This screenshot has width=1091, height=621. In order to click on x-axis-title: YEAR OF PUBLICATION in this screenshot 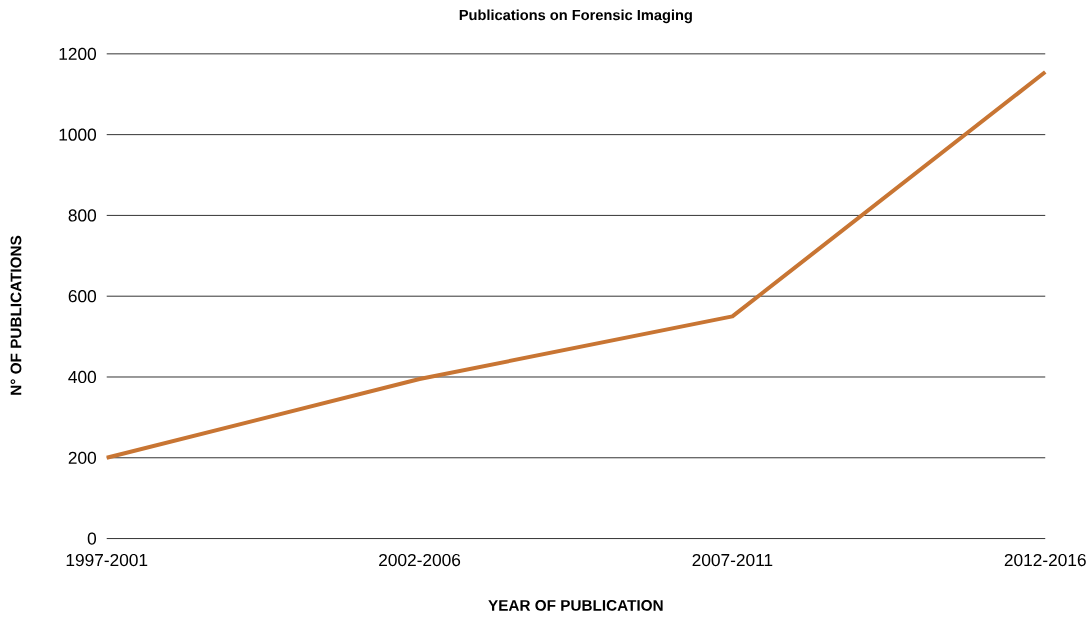, I will do `click(575, 605)`.